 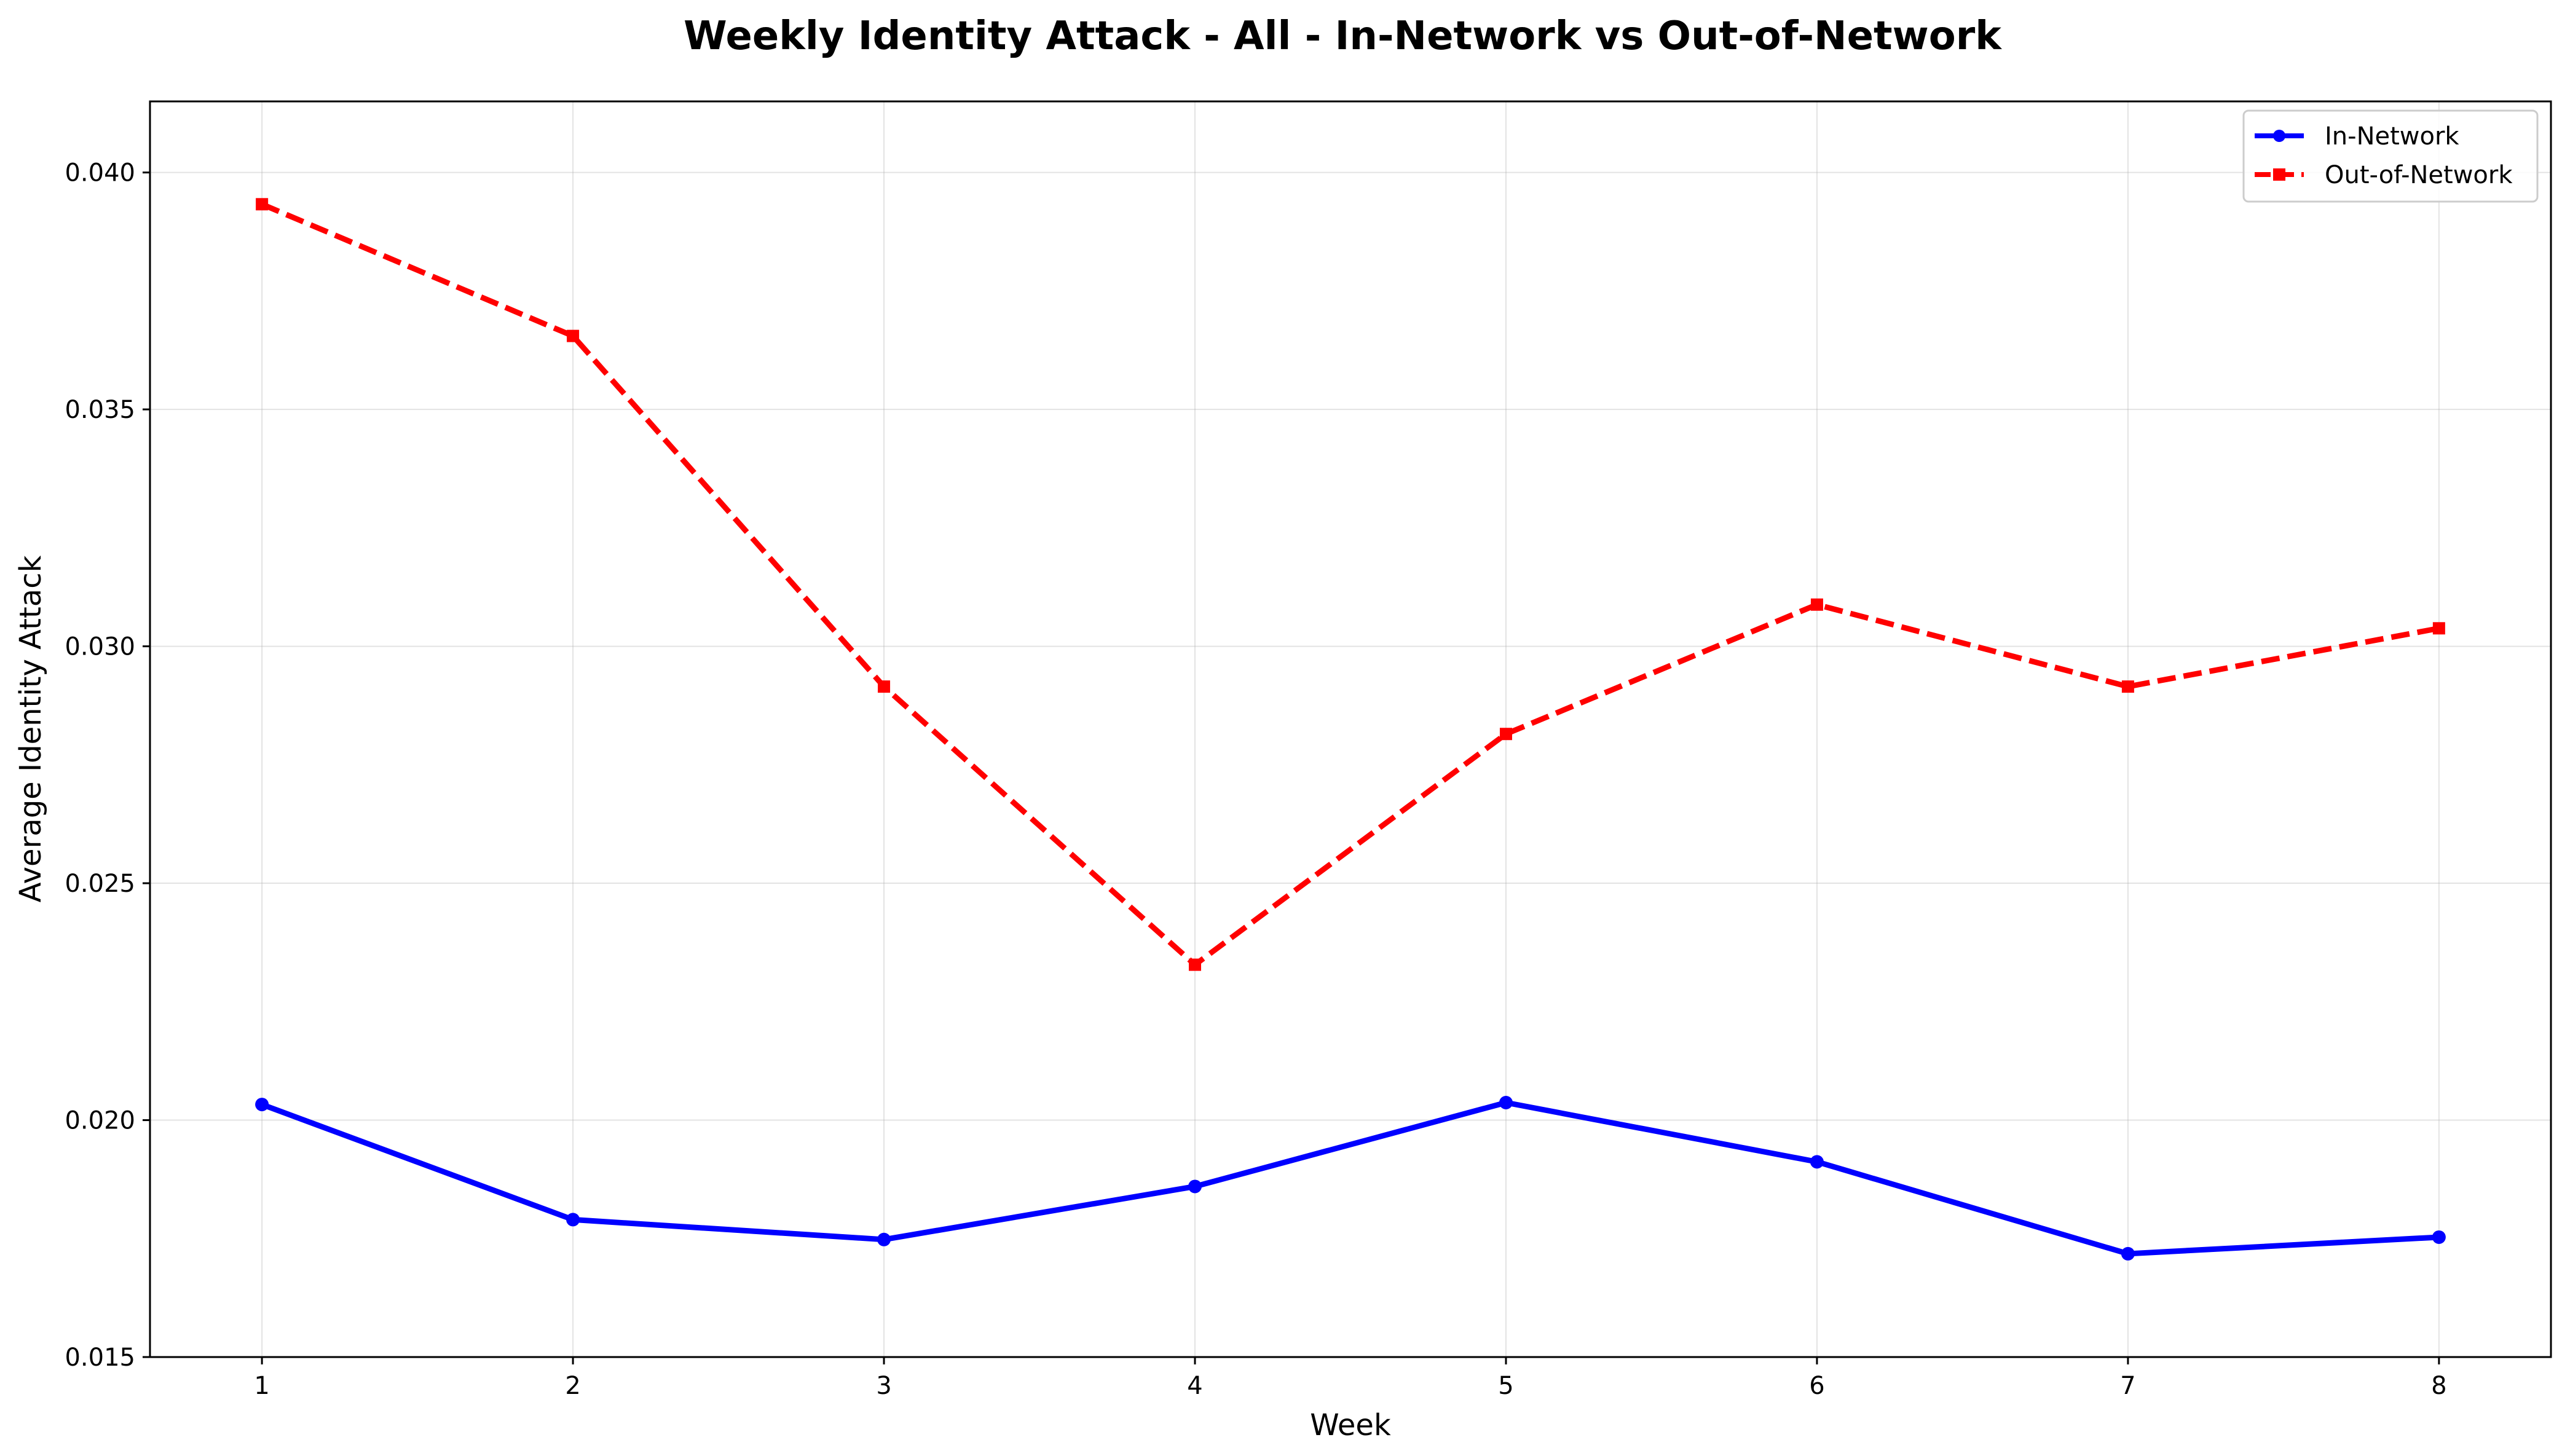 I want to click on x-tick-label: 3, so click(x=884, y=1386).